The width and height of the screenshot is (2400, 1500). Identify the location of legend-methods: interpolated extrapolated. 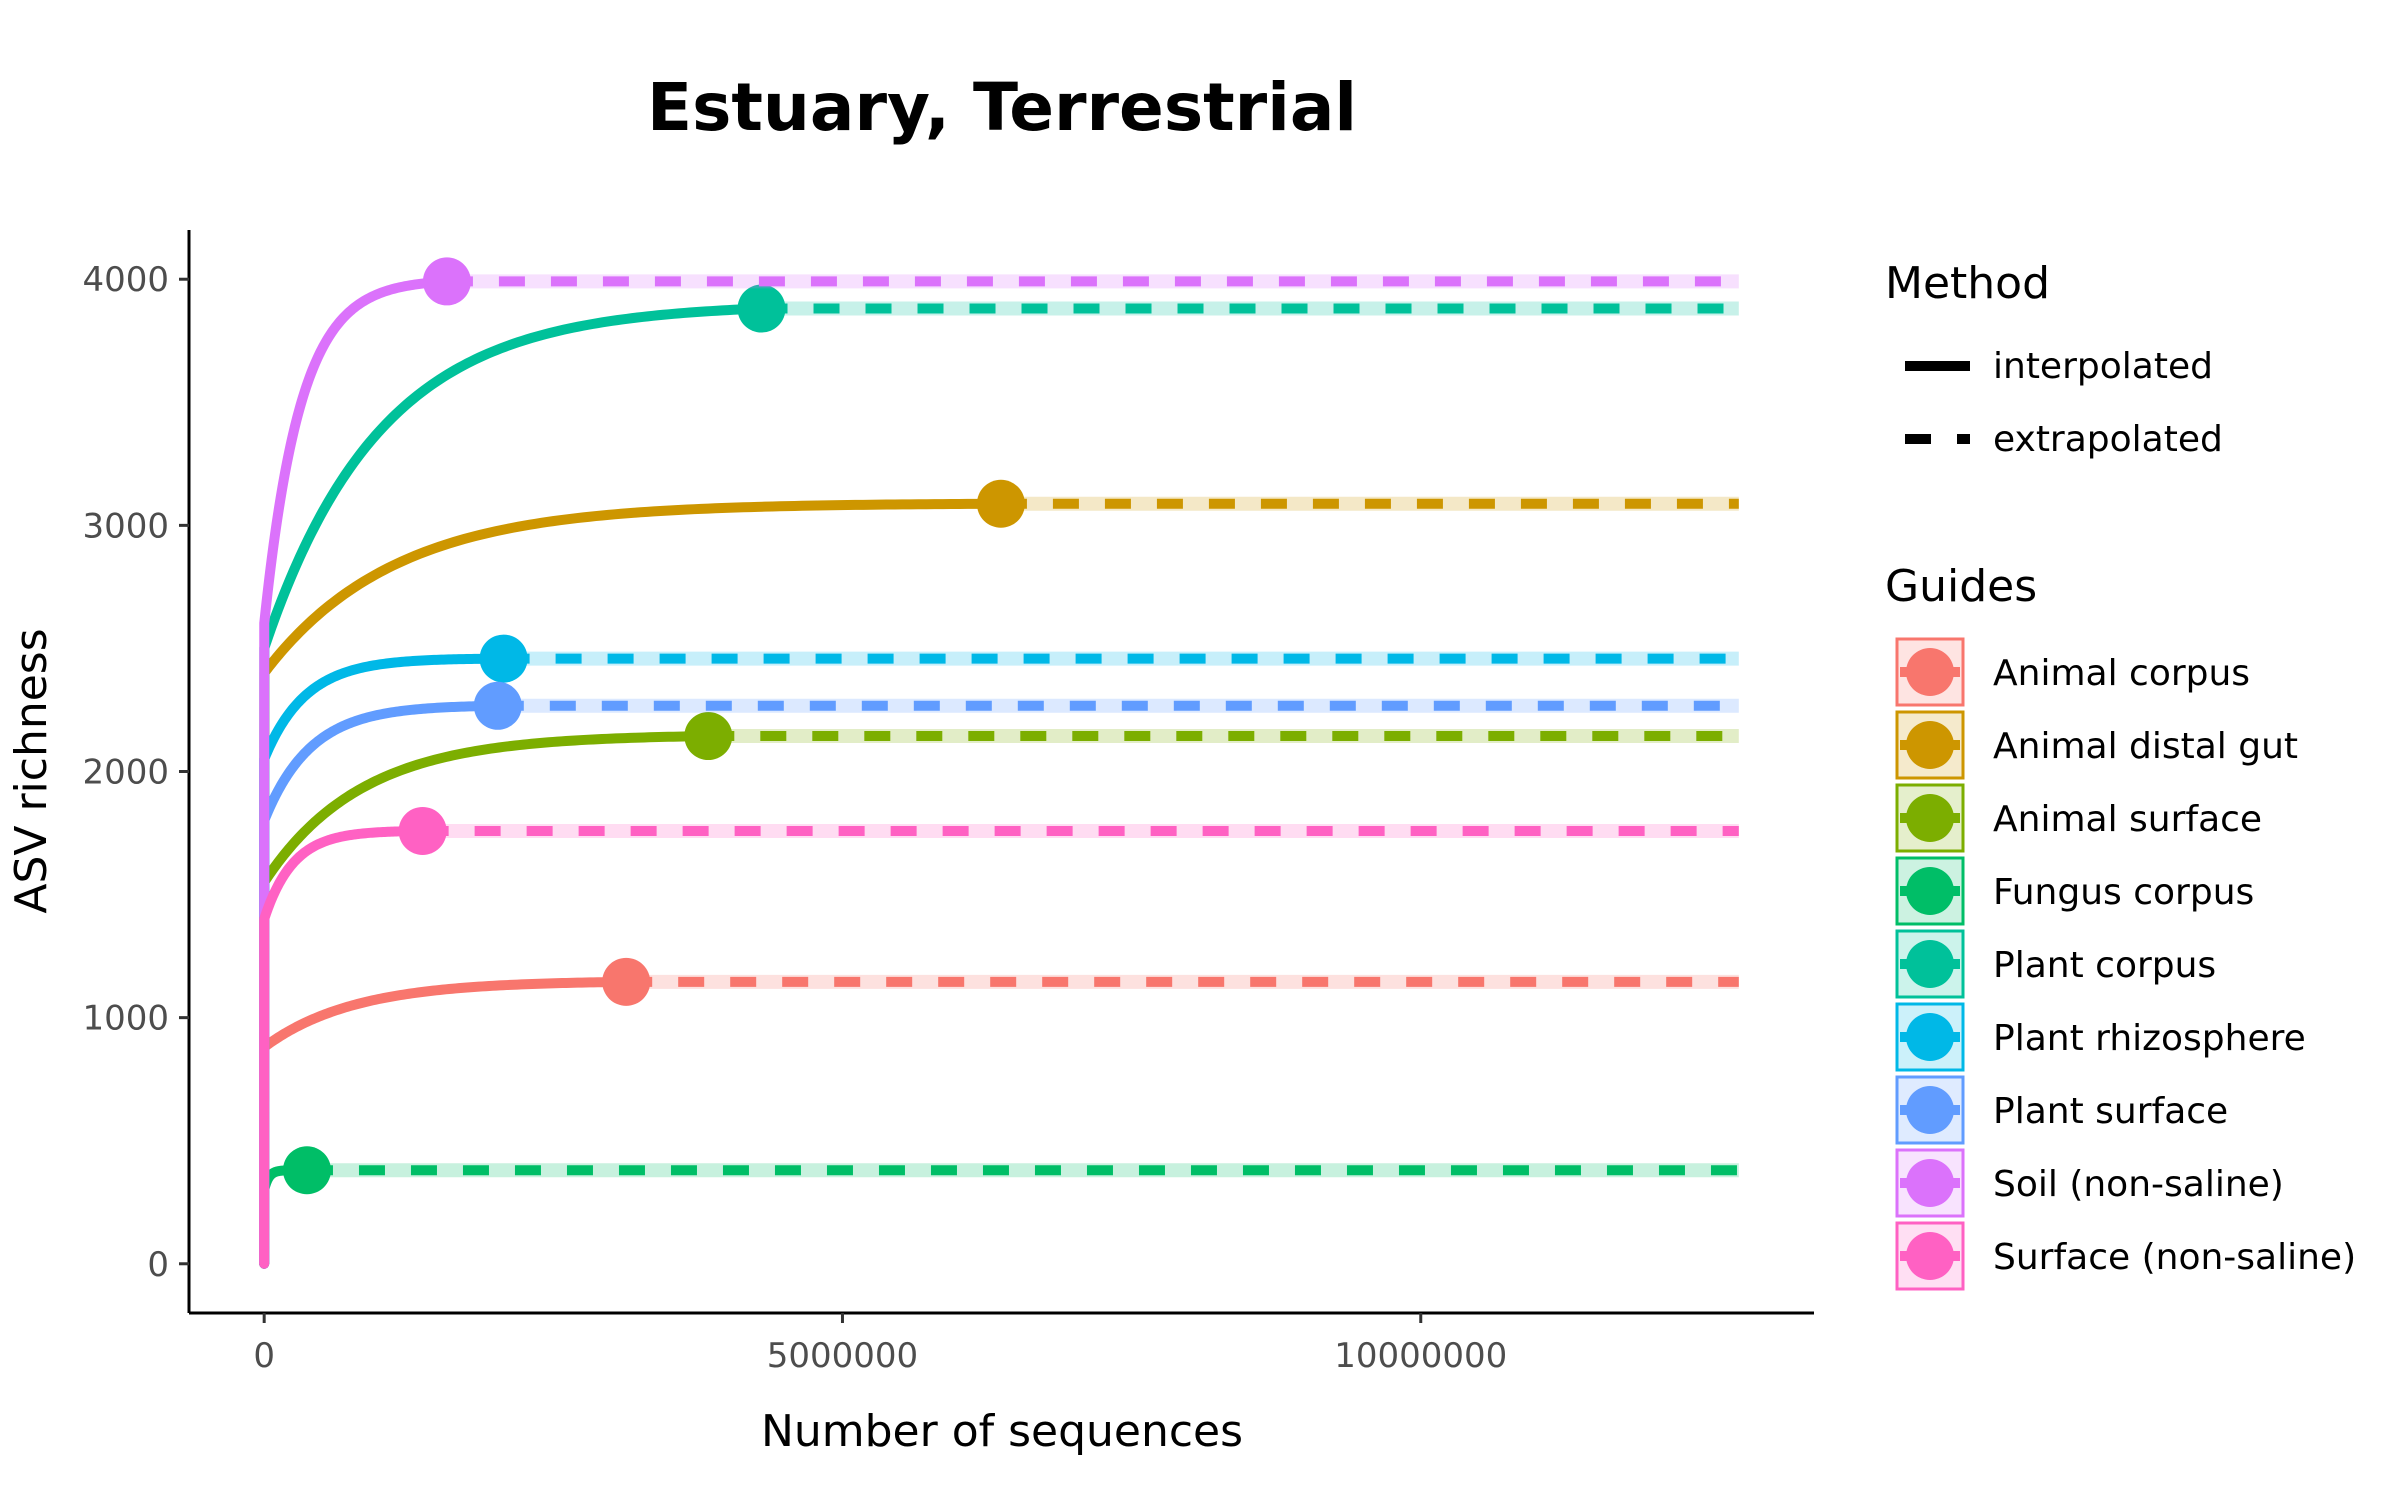
(2064, 403).